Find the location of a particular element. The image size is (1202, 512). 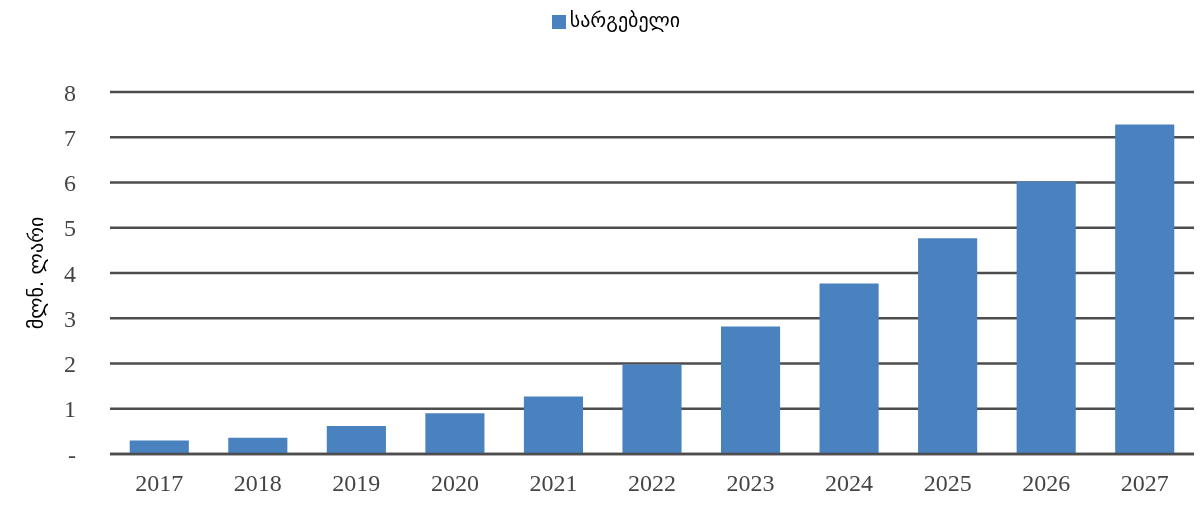

x-tick-label: 2023 is located at coordinates (750, 483).